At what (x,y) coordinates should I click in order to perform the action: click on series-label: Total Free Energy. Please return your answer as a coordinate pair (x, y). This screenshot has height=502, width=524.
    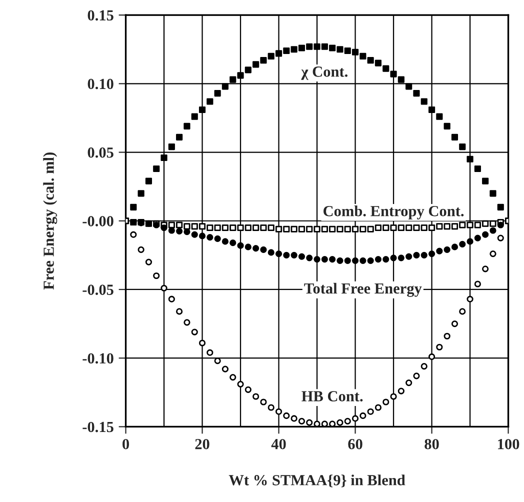
    Looking at the image, I should click on (363, 289).